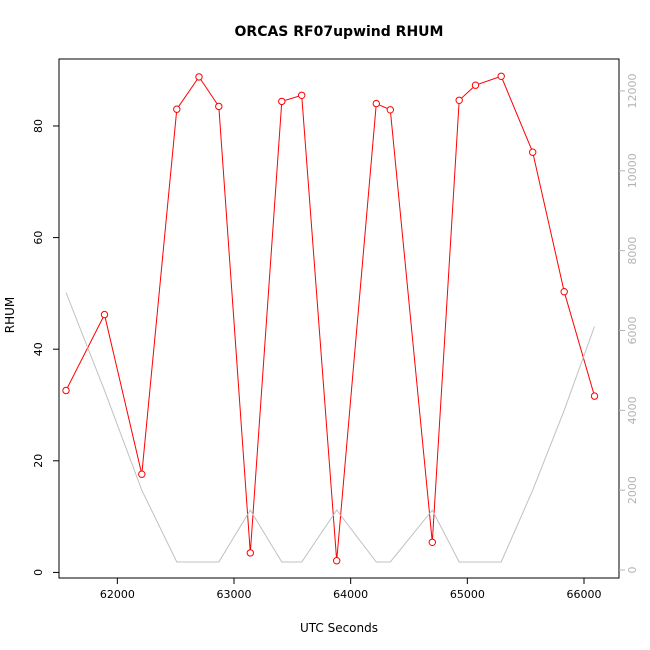  What do you see at coordinates (584, 594) in the screenshot?
I see `x-tick-label: 66000` at bounding box center [584, 594].